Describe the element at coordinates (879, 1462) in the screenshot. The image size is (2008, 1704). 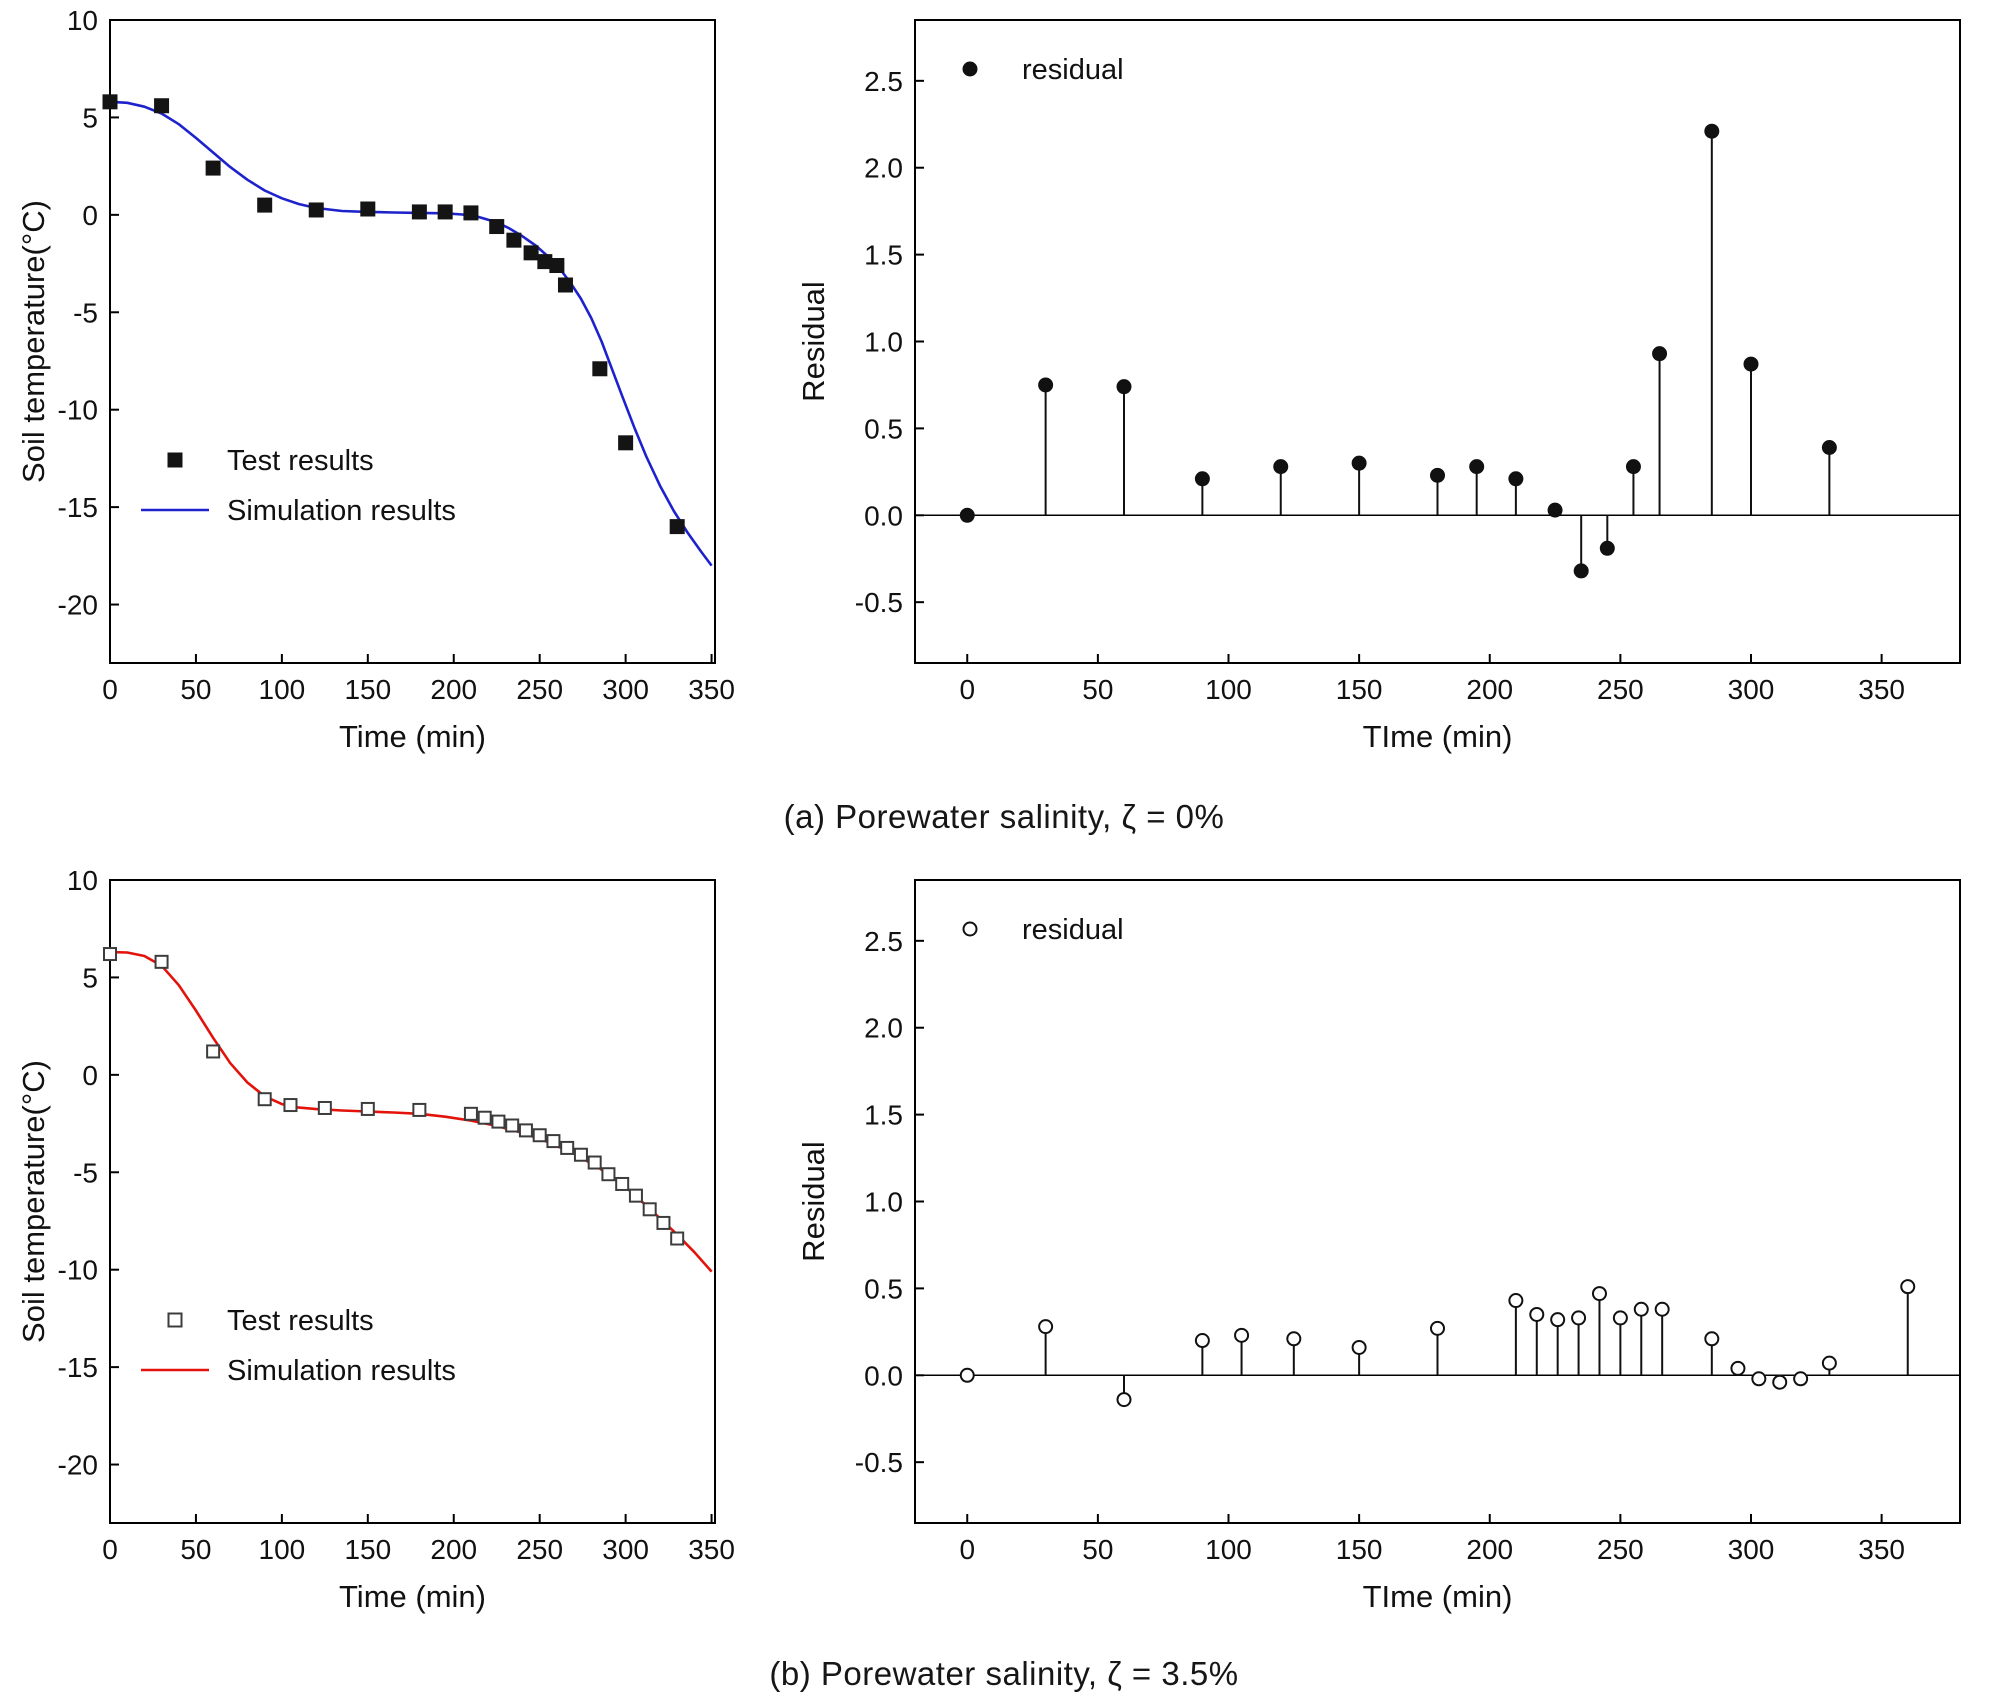
I see `axis-text: -0.5` at that location.